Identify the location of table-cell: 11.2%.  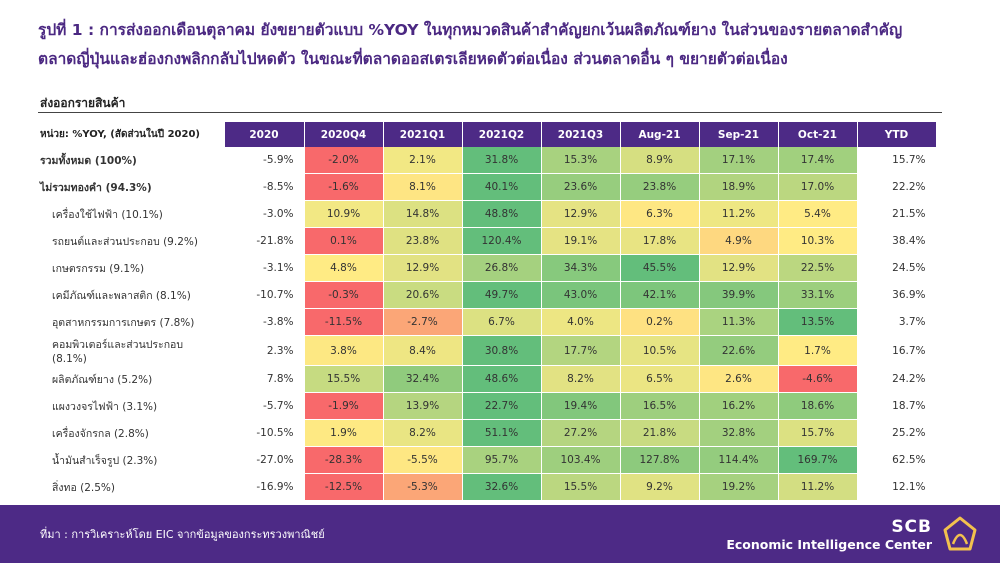
(818, 487).